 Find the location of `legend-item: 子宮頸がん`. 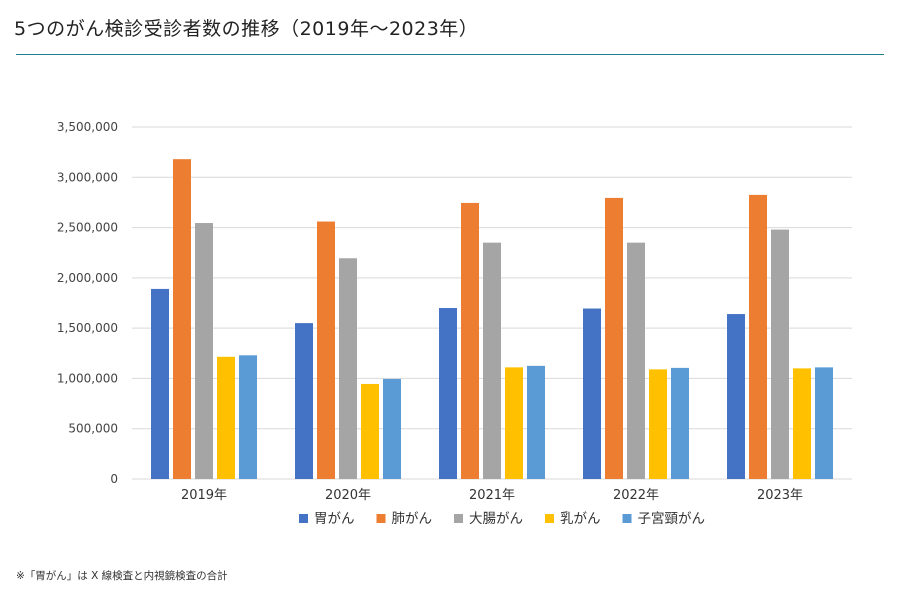

legend-item: 子宮頸がん is located at coordinates (664, 519).